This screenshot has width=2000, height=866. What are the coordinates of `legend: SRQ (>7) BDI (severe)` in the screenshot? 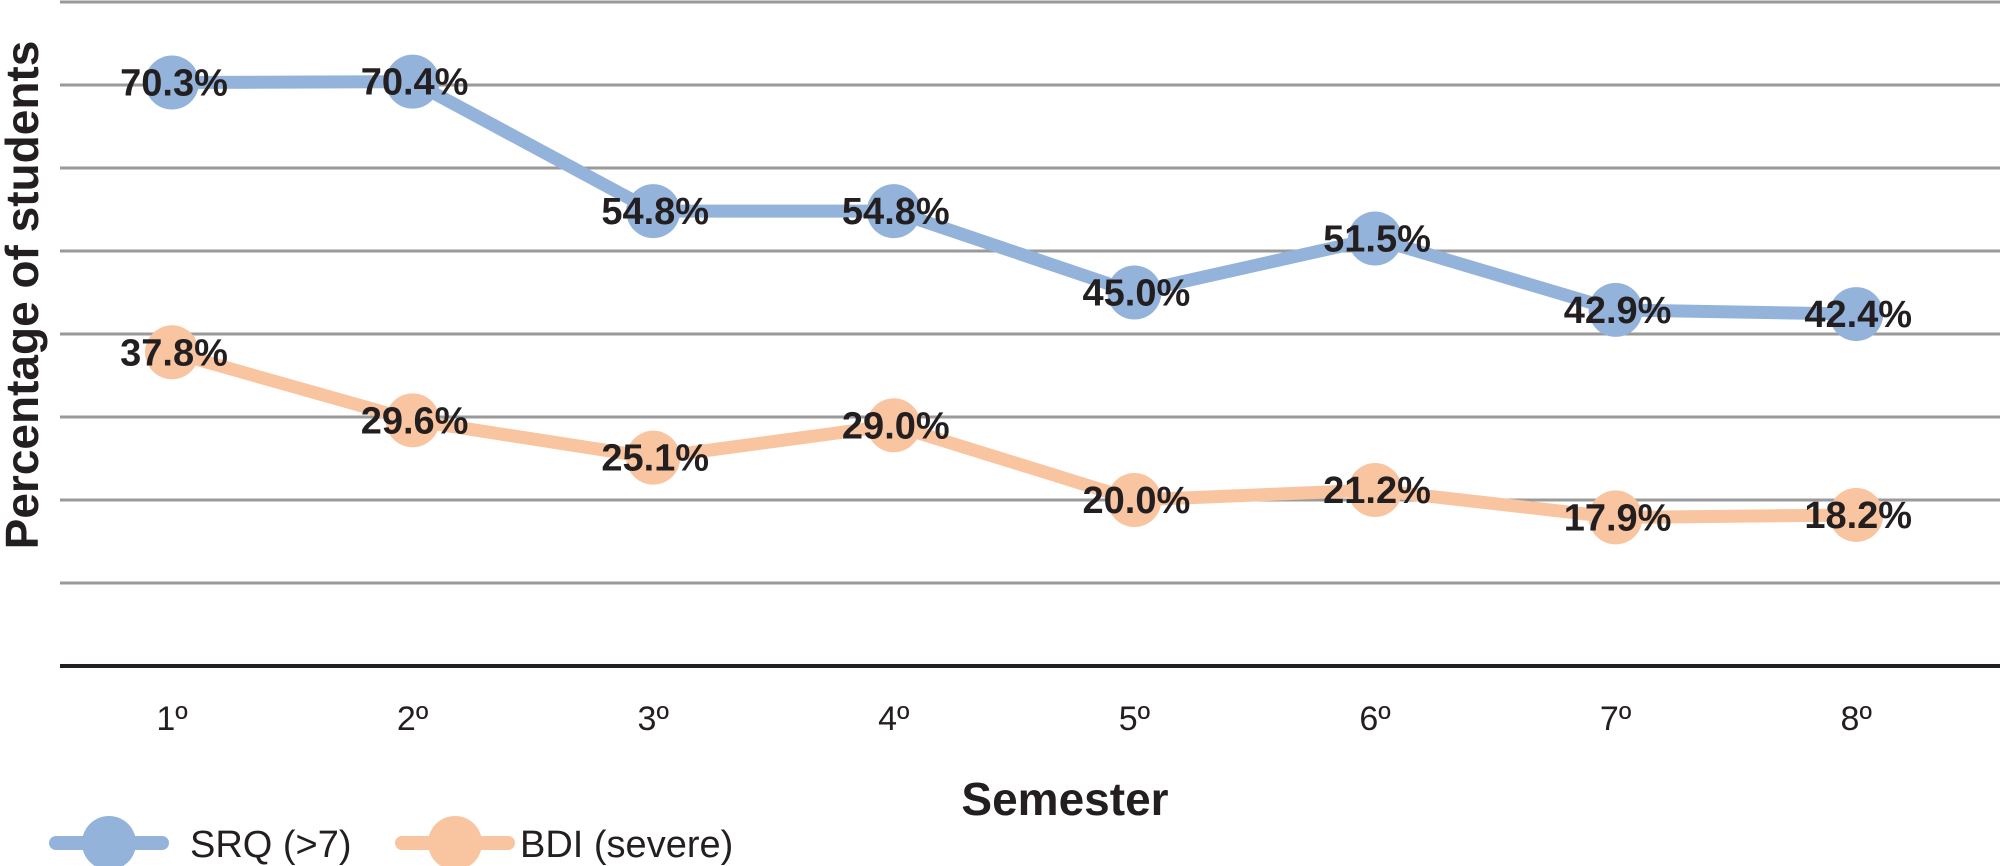 It's located at (391, 841).